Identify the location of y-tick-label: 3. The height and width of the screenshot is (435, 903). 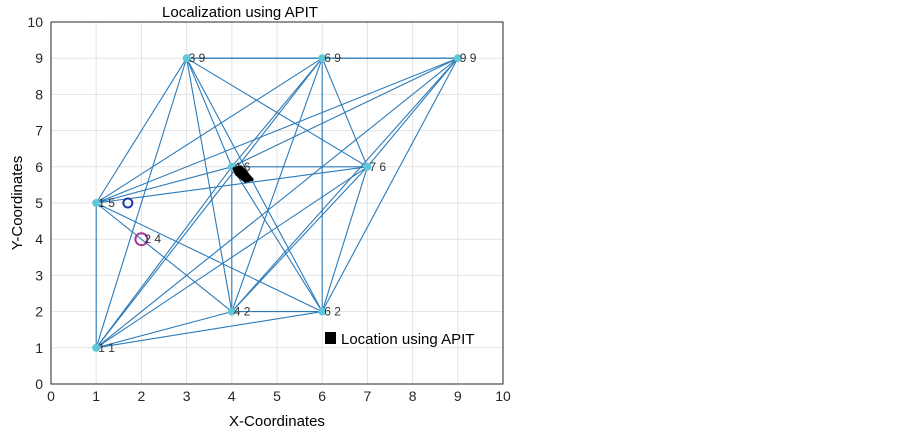
(39, 275).